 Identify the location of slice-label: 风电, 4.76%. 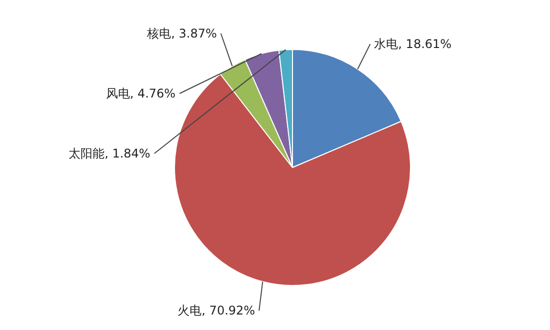
(141, 93).